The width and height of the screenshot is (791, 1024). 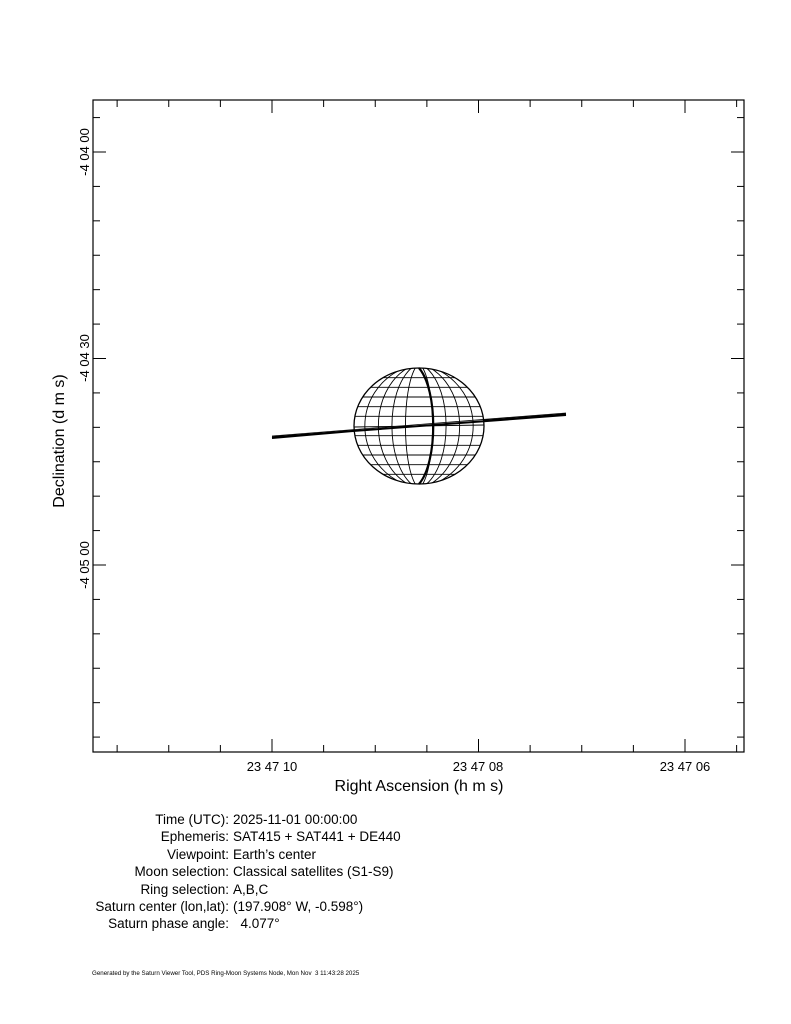 I want to click on y-tick-label-2: -4 05 00, so click(x=84, y=565).